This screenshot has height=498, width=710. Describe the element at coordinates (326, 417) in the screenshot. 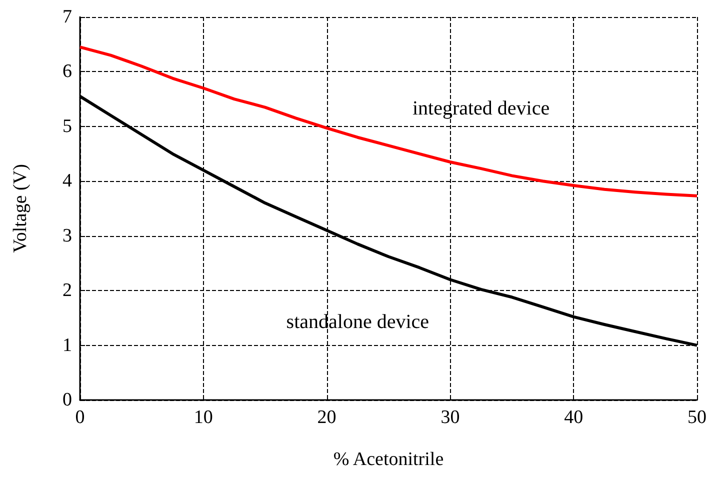

I see `x-tick-label: 20` at that location.